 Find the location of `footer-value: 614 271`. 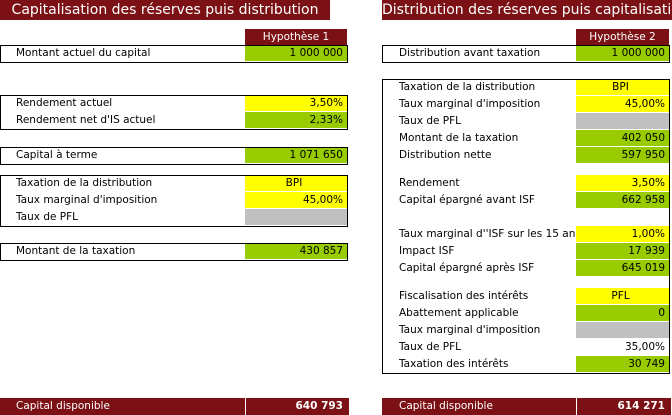

footer-value: 614 271 is located at coordinates (622, 406).